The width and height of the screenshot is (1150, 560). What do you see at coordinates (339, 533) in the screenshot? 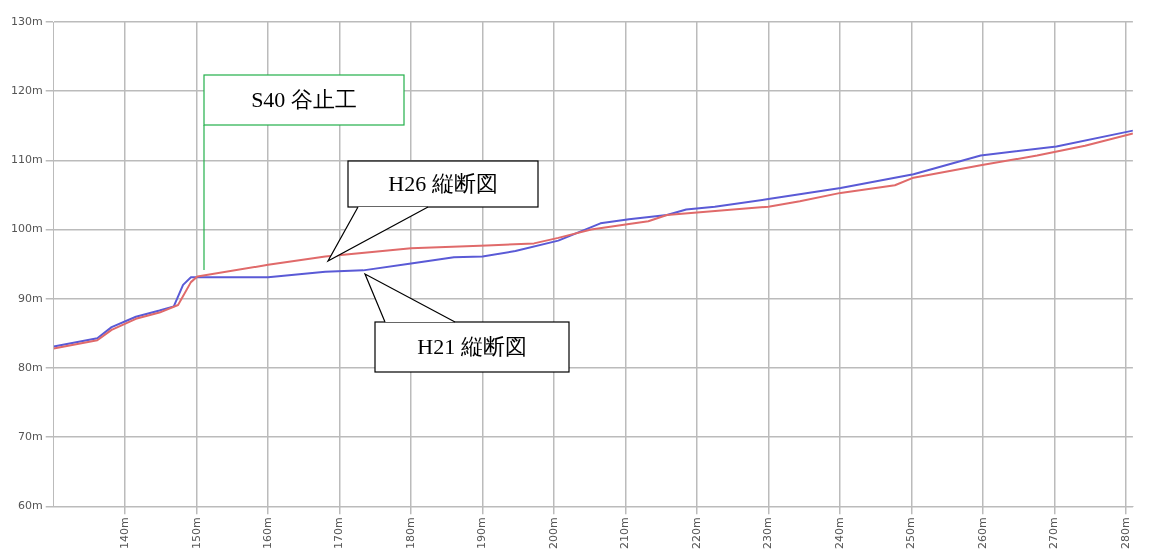
I see `x-tick-label: 170m` at bounding box center [339, 533].